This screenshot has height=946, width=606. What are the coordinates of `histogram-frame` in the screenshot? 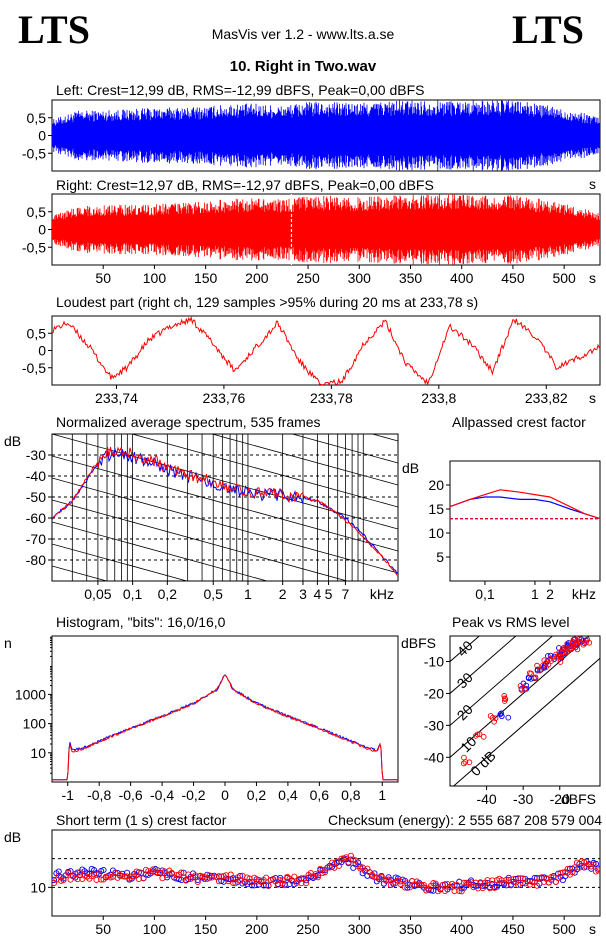 It's located at (225, 709).